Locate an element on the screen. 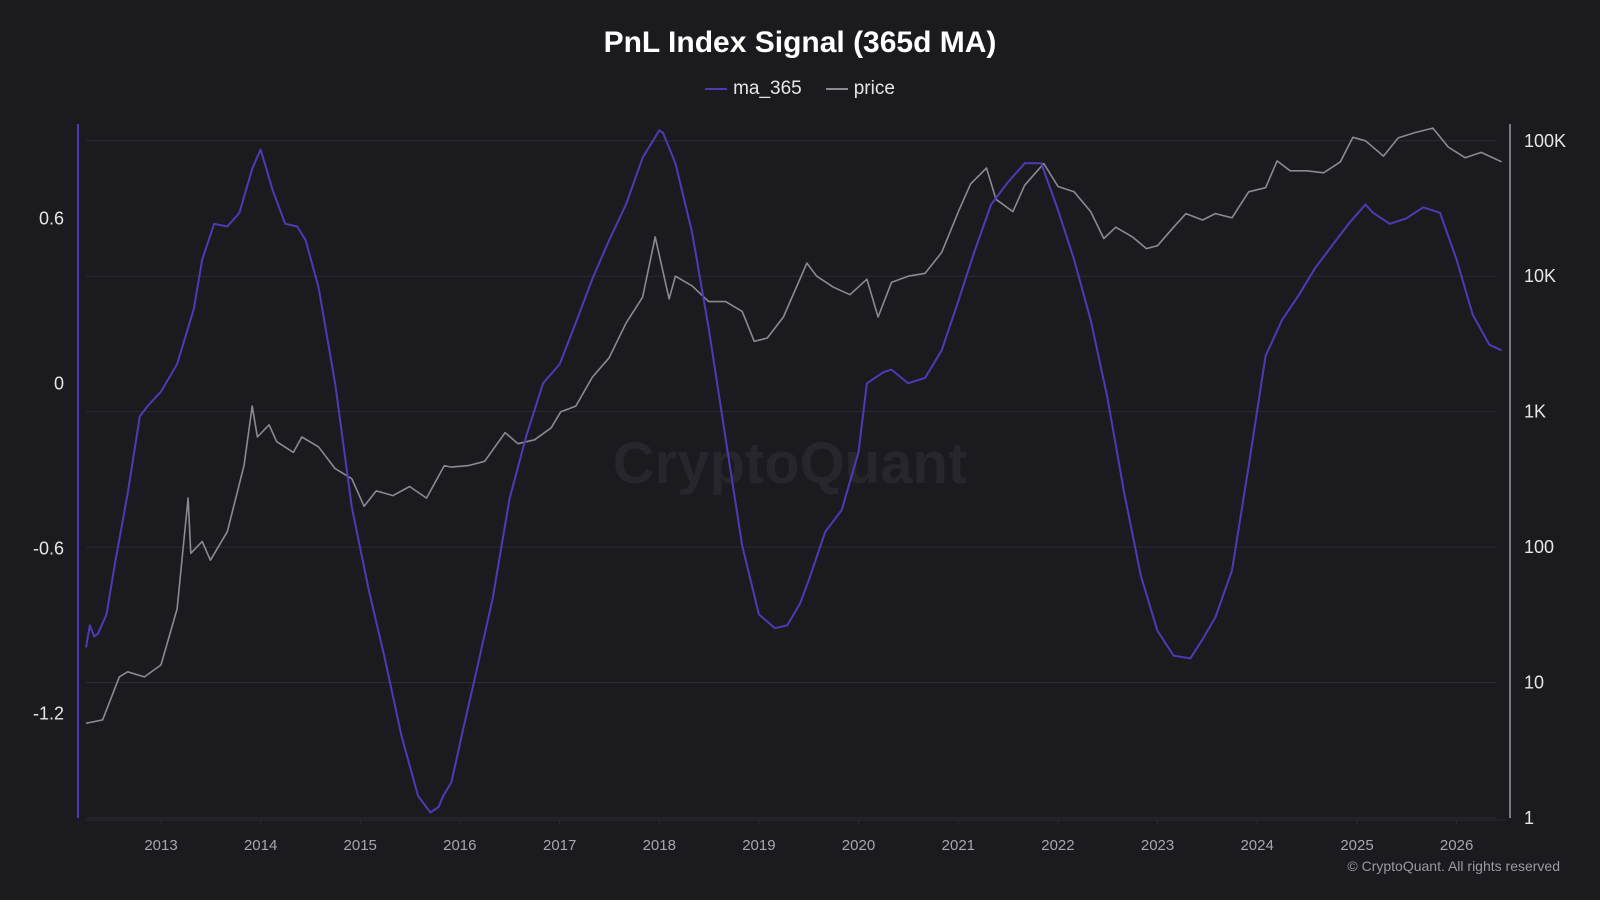  chart-title: PnL Index Signal (365d MA) is located at coordinates (800, 42).